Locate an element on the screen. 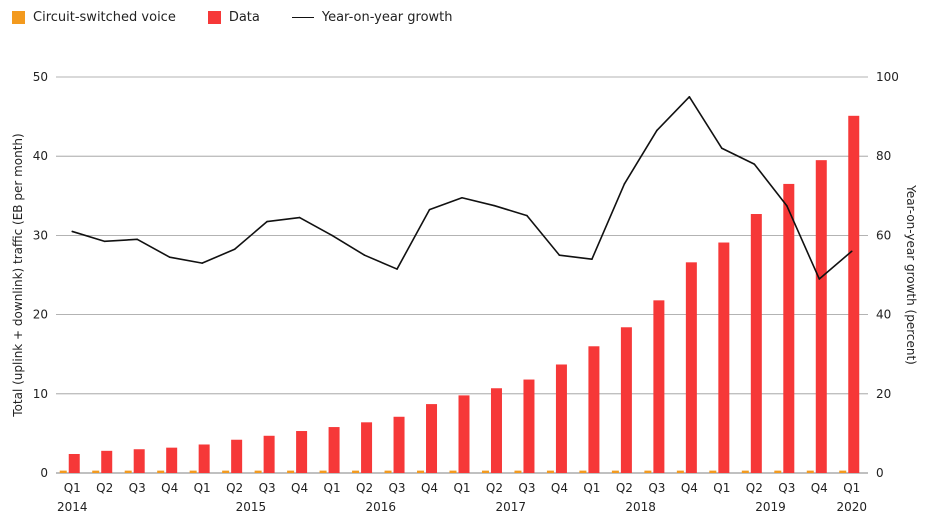 The image size is (929, 523). data-swatch is located at coordinates (214, 17).